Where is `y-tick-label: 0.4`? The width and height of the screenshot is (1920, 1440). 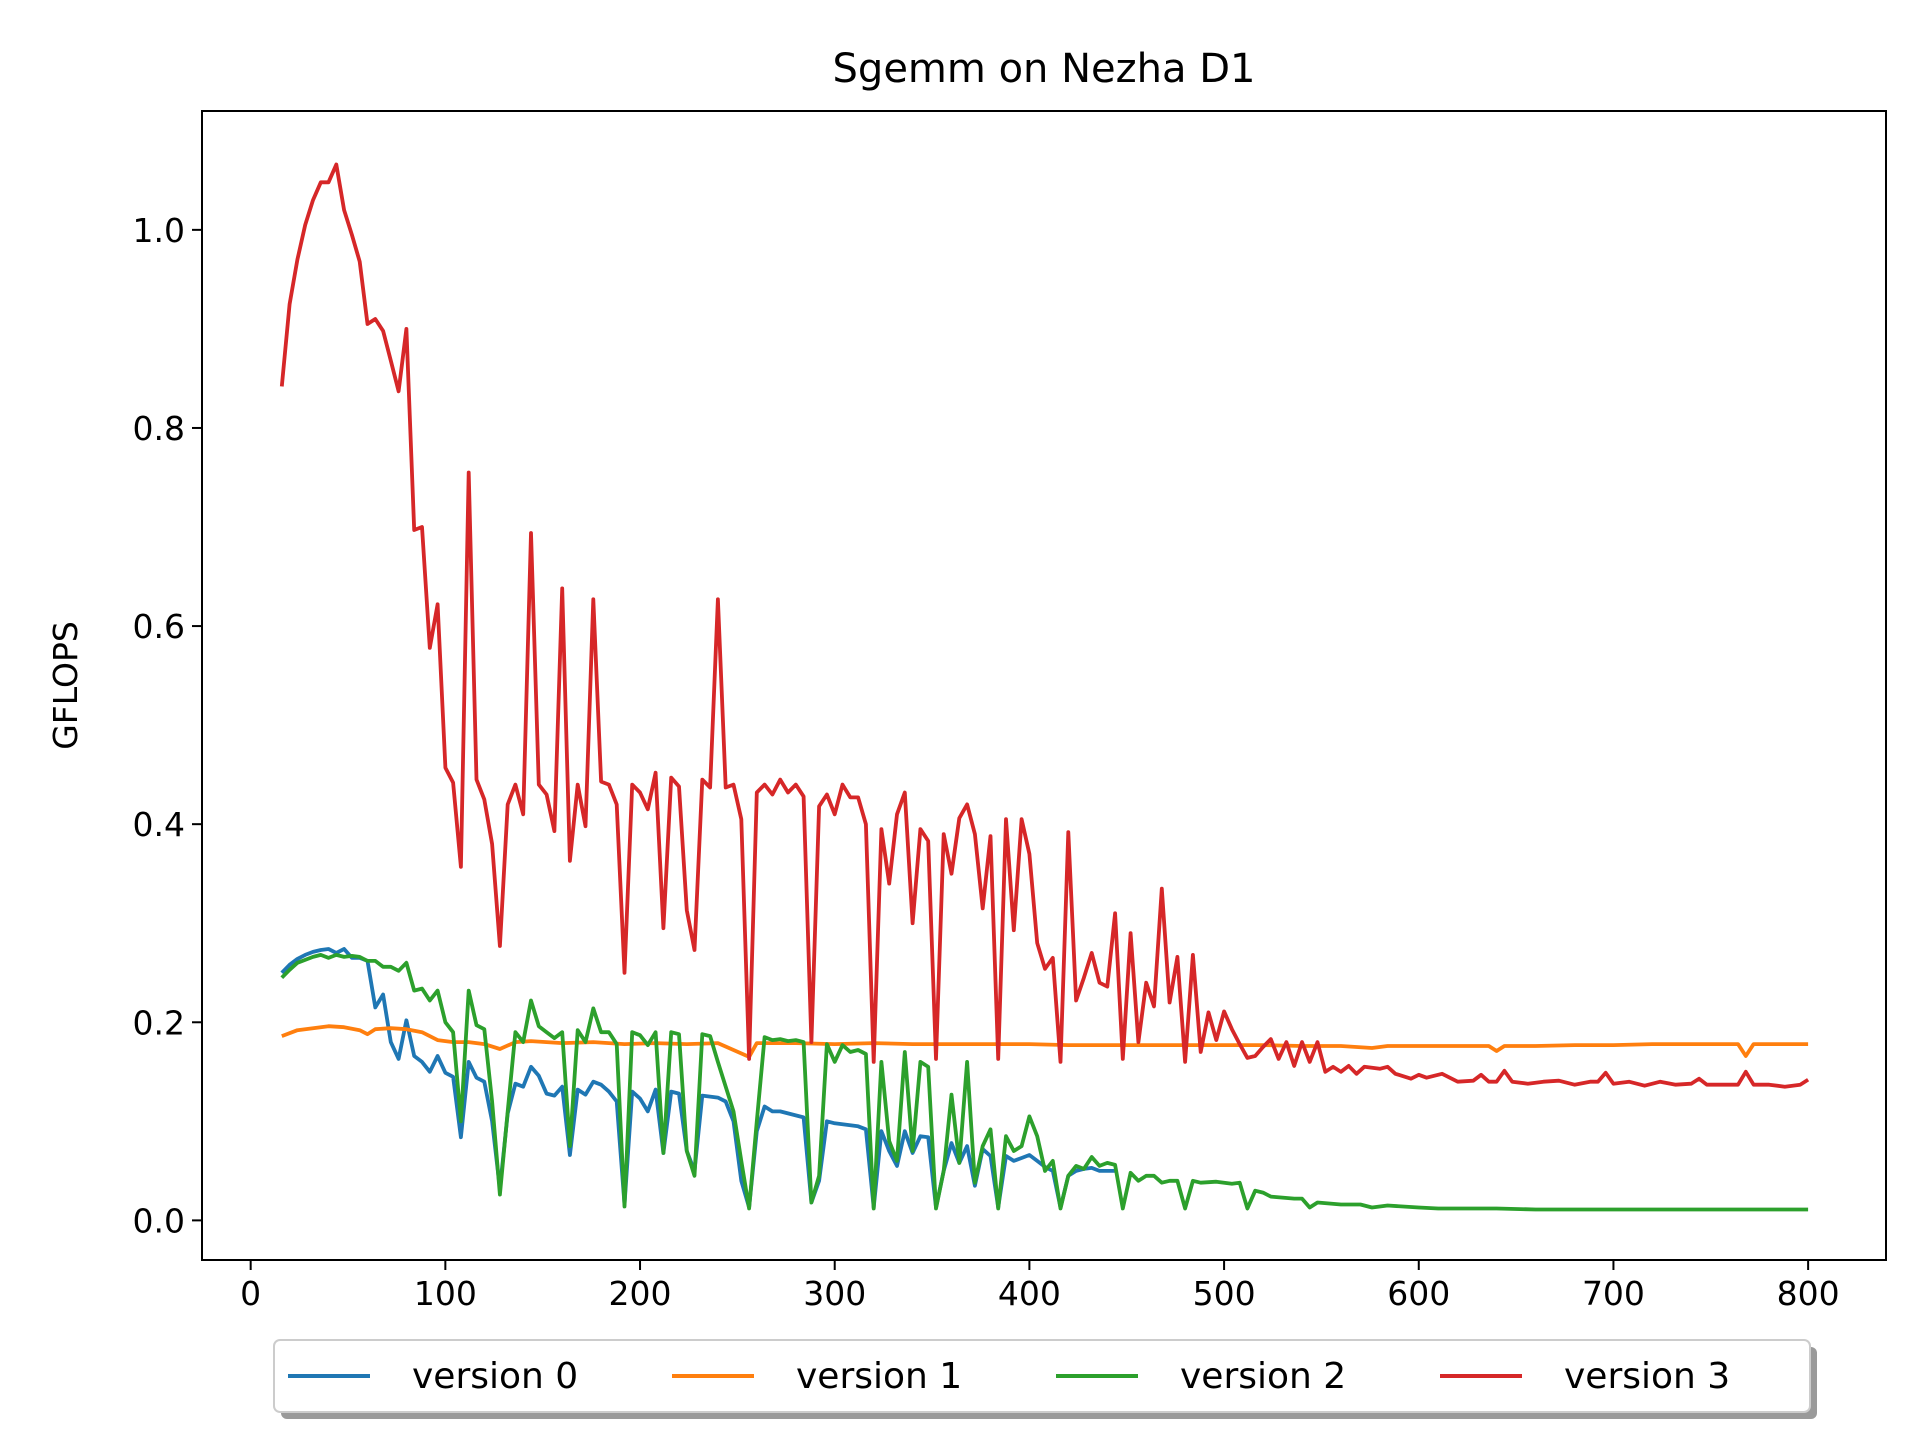 y-tick-label: 0.4 is located at coordinates (159, 824).